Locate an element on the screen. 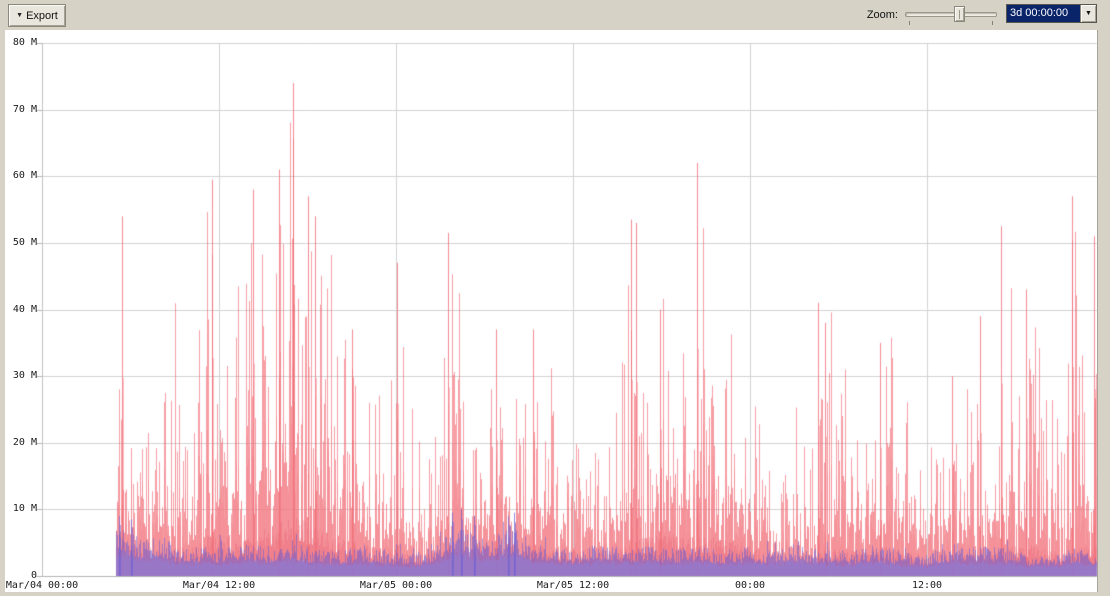 This screenshot has width=1110, height=596. time-range-value: 3d 00:00:00 is located at coordinates (1043, 13).